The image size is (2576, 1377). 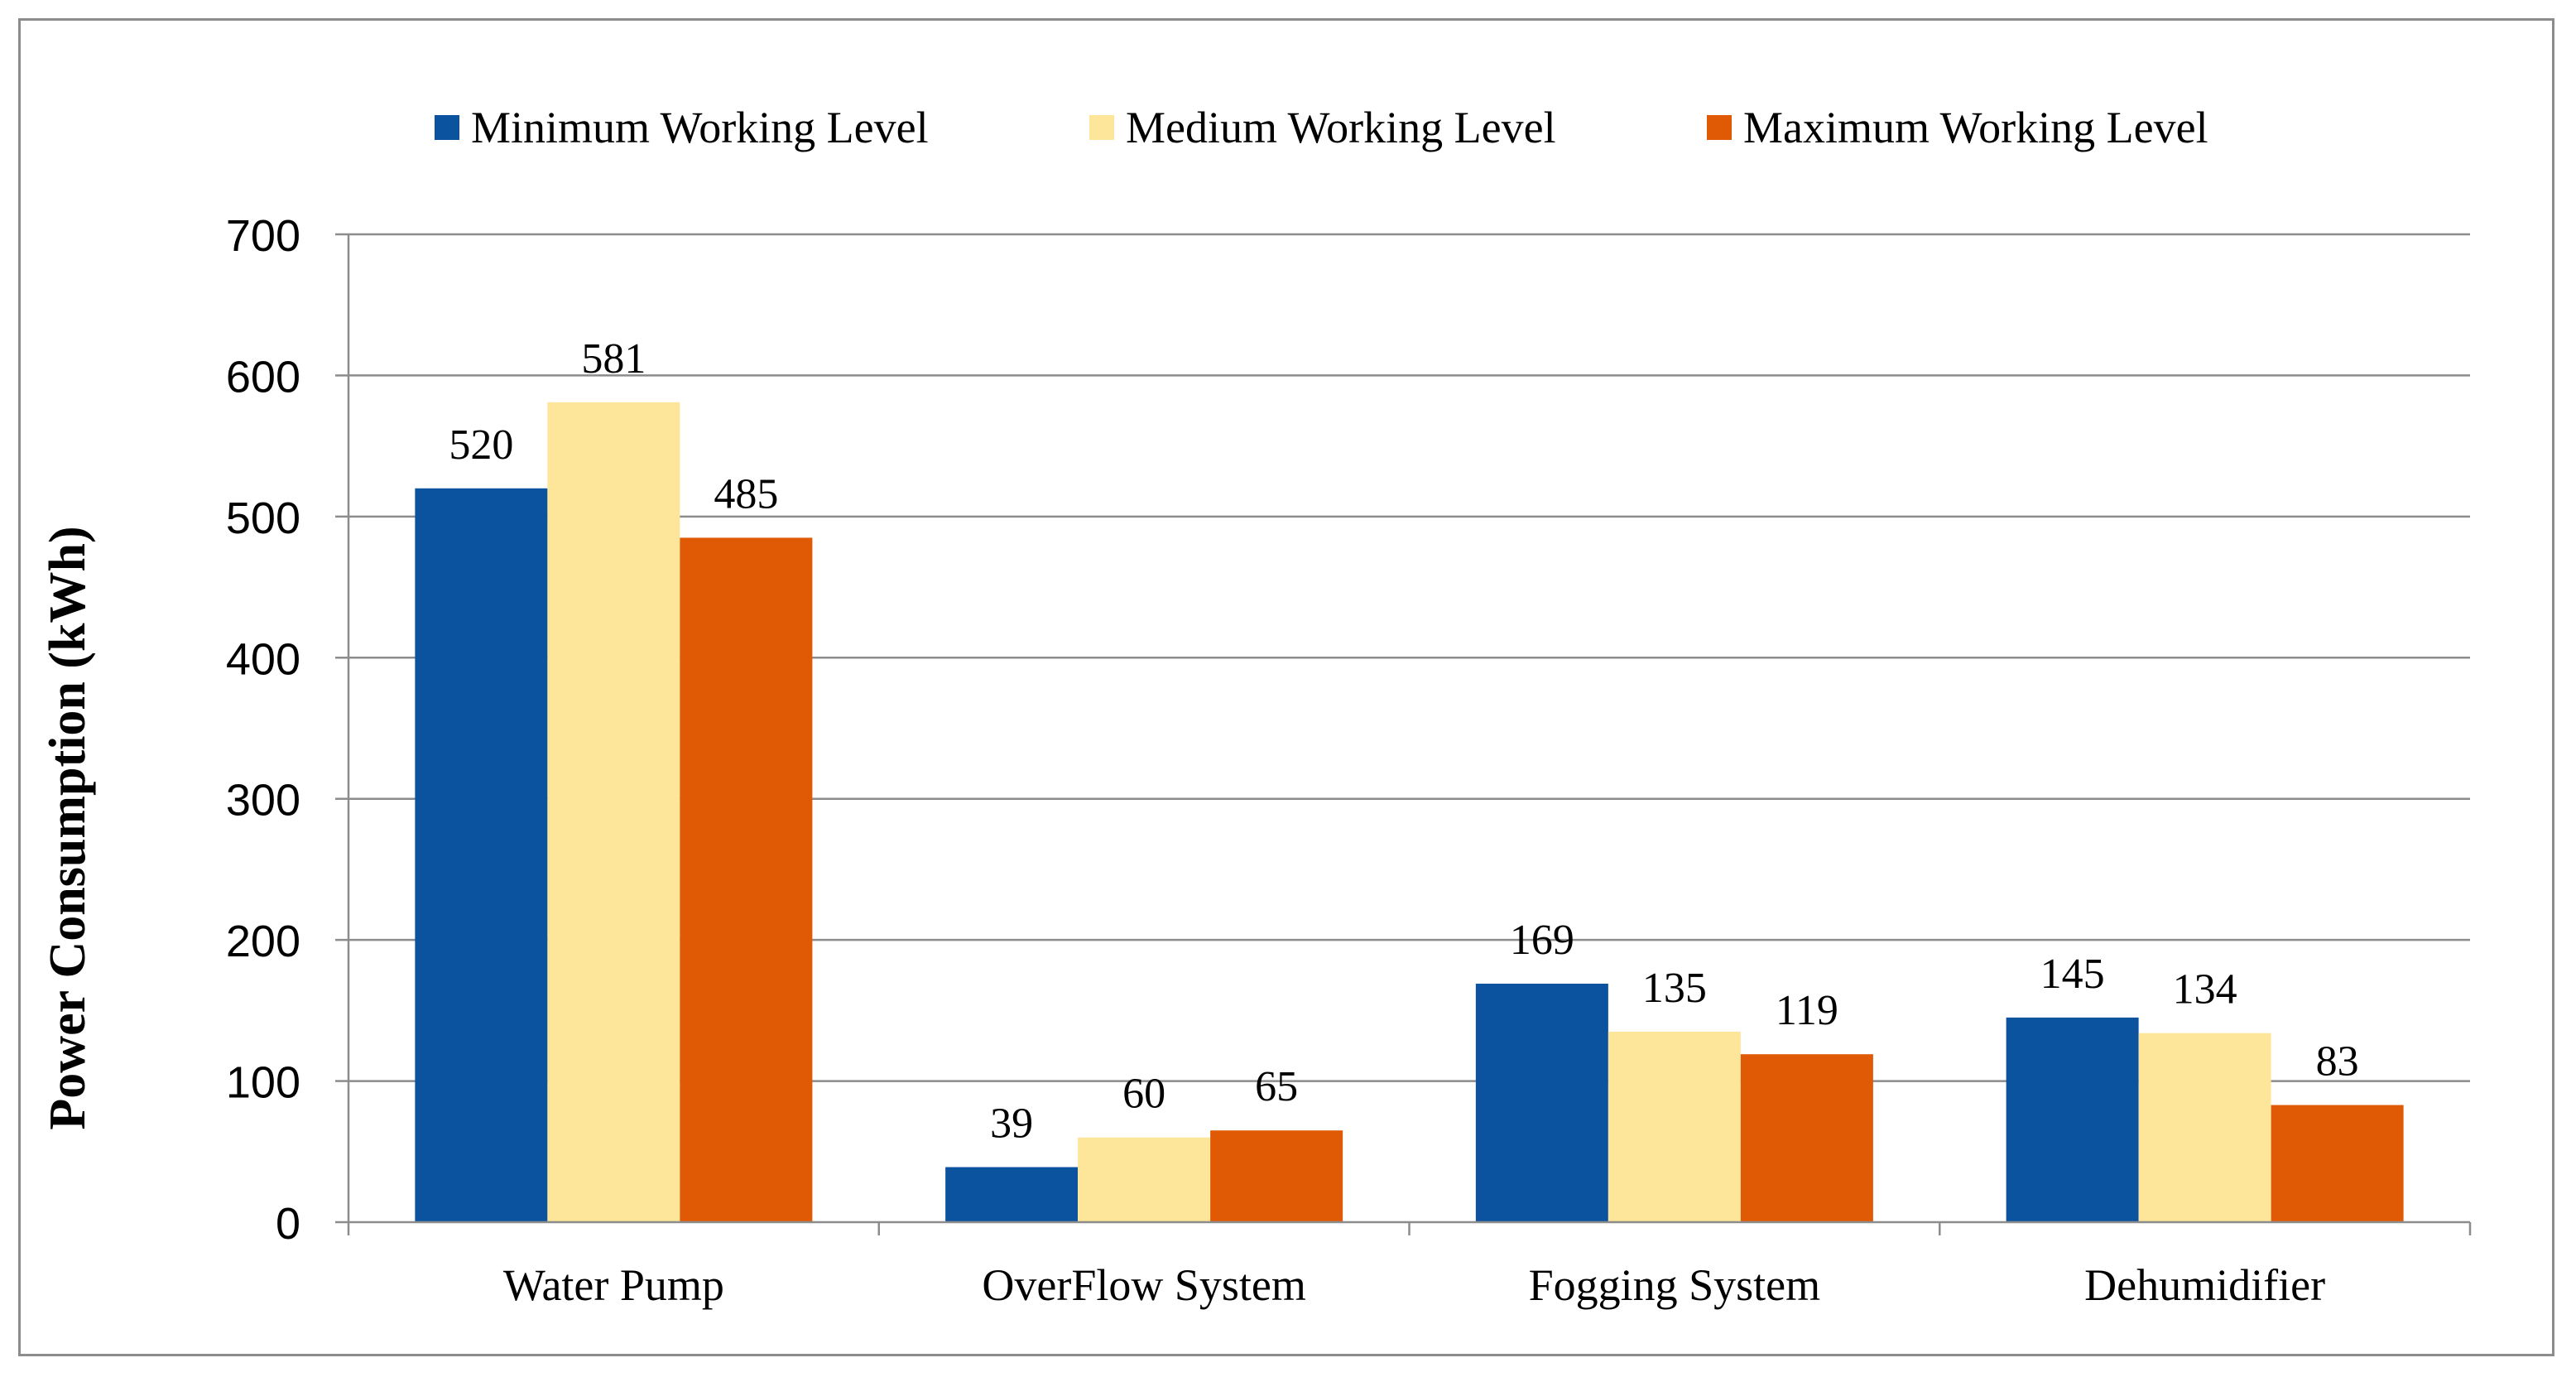 What do you see at coordinates (1144, 1285) in the screenshot?
I see `x-tick-label: OverFlow System` at bounding box center [1144, 1285].